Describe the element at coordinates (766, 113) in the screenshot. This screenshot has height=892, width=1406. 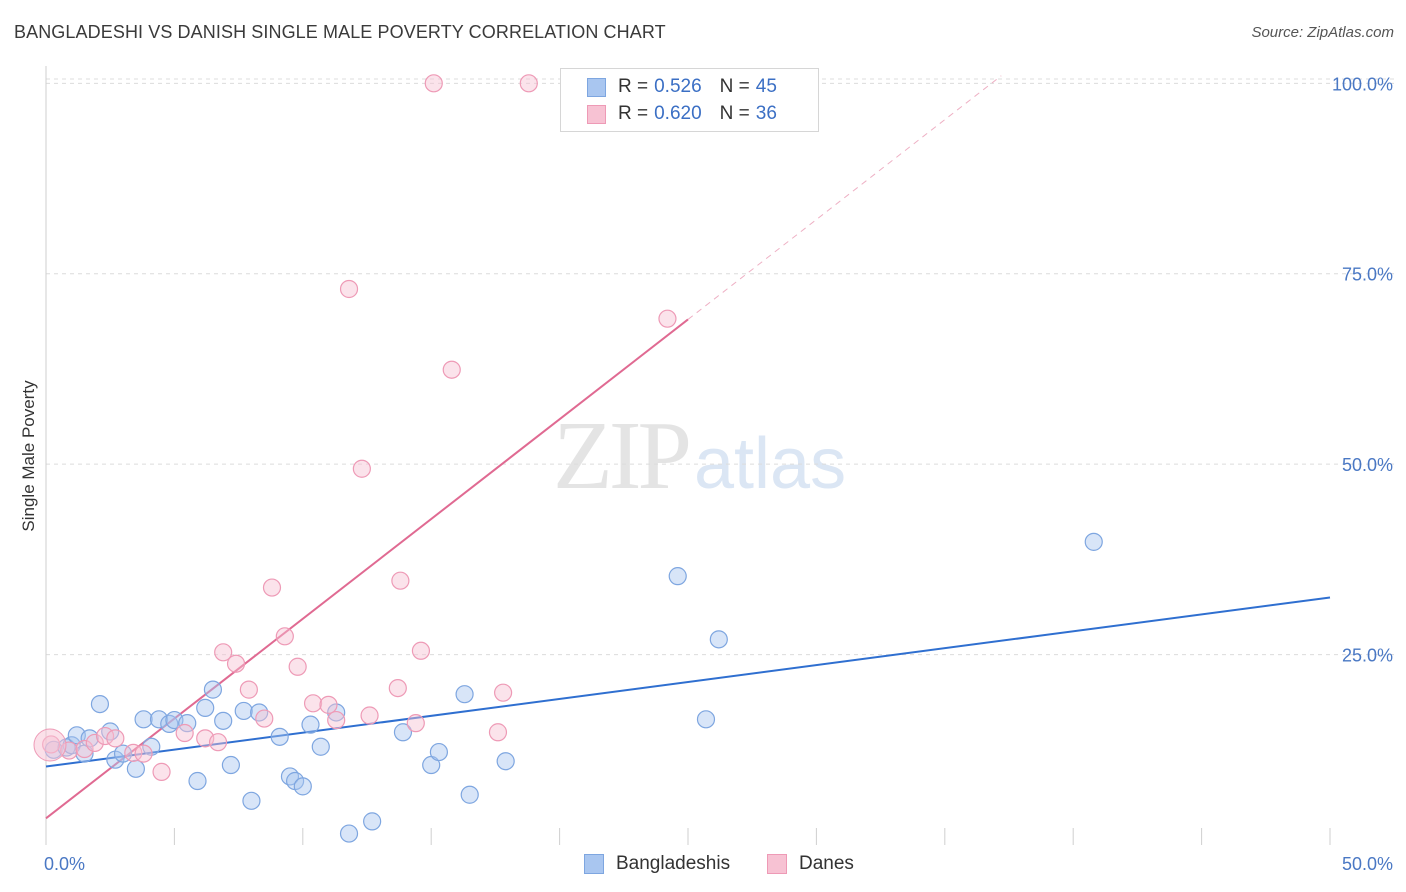
I see `legend-n-value: 36` at that location.